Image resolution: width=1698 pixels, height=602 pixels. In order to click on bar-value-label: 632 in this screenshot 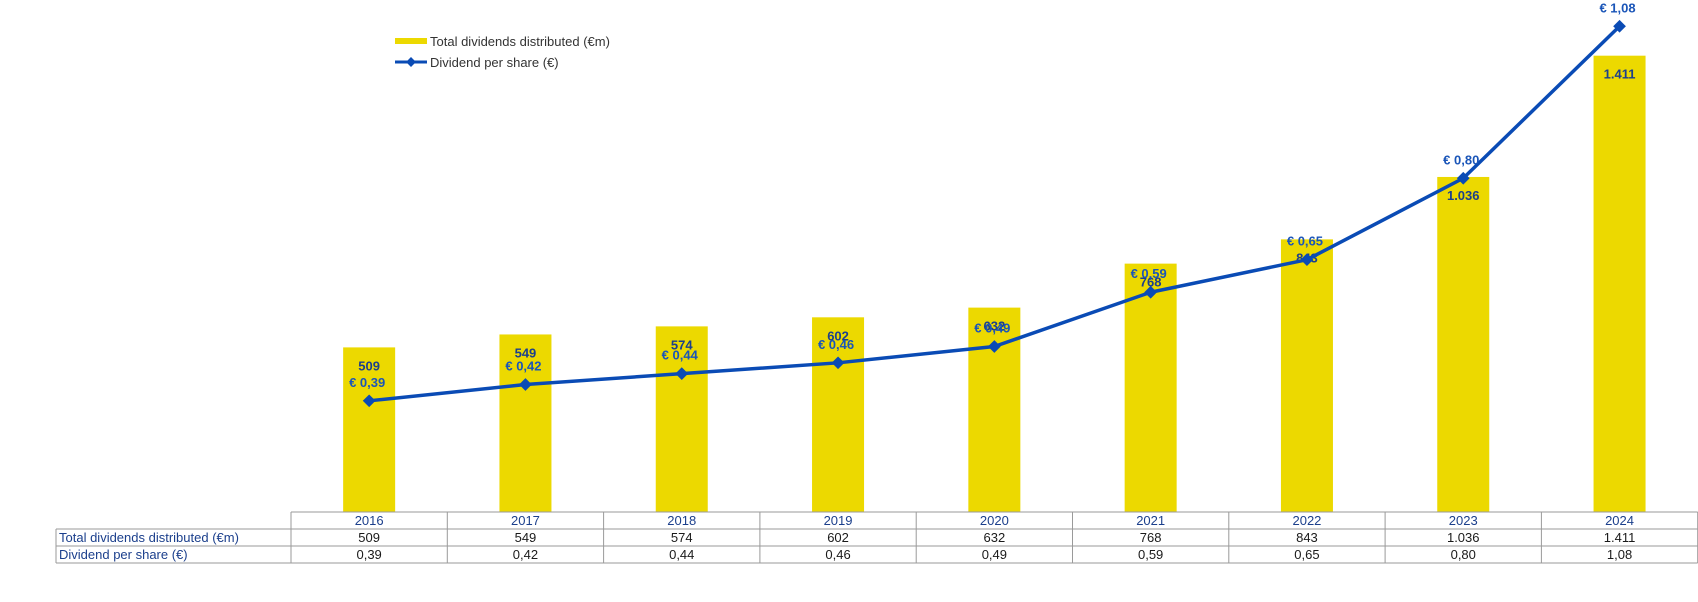, I will do `click(994, 326)`.